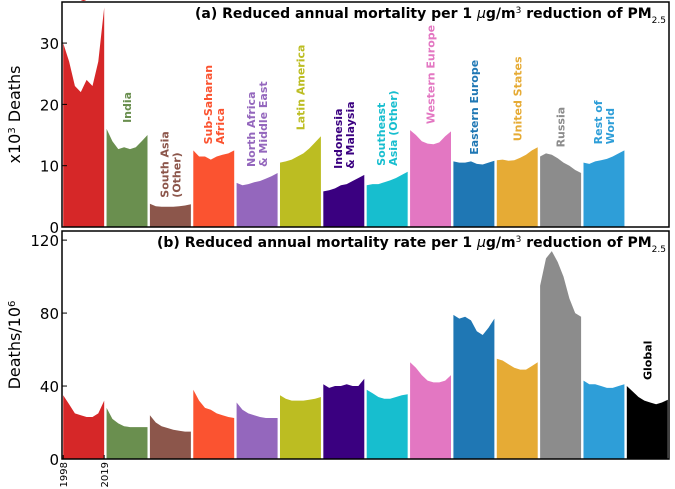  Describe the element at coordinates (381, 134) in the screenshot. I see `series-label: Southeast` at that location.